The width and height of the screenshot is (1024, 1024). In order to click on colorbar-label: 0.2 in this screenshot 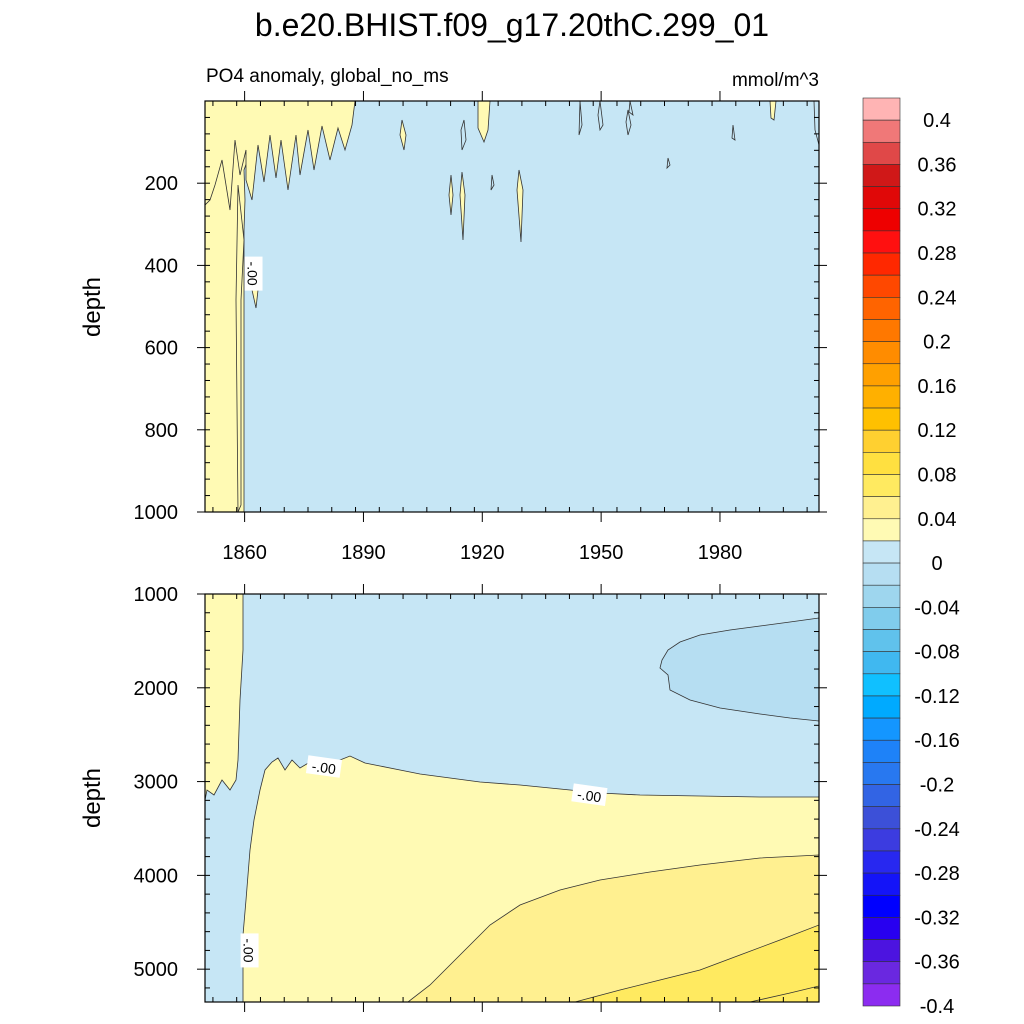, I will do `click(937, 343)`.